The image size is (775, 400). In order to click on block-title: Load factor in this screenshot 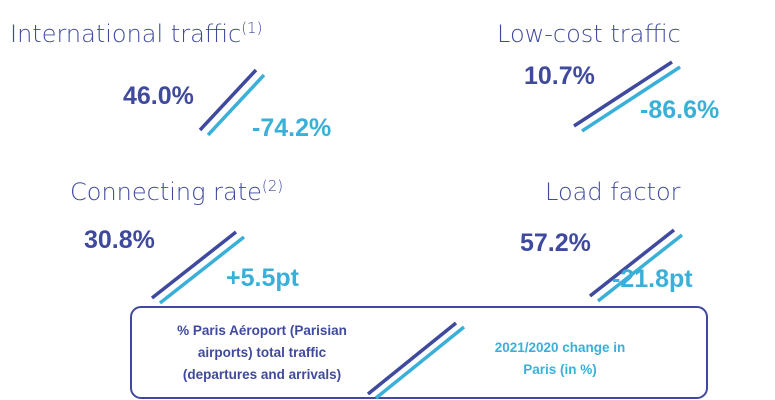, I will do `click(613, 192)`.